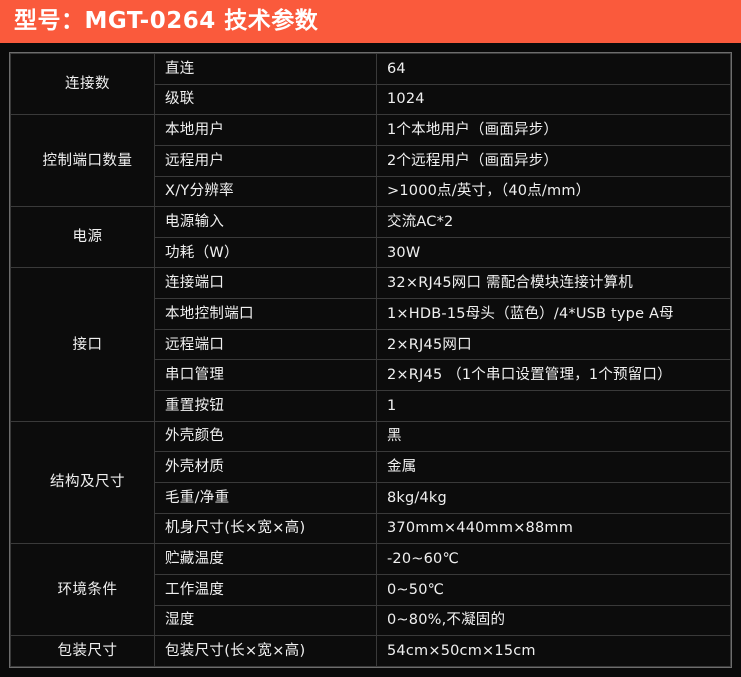  I want to click on spec-item-label: 机身尺寸(长×宽×高), so click(265, 528).